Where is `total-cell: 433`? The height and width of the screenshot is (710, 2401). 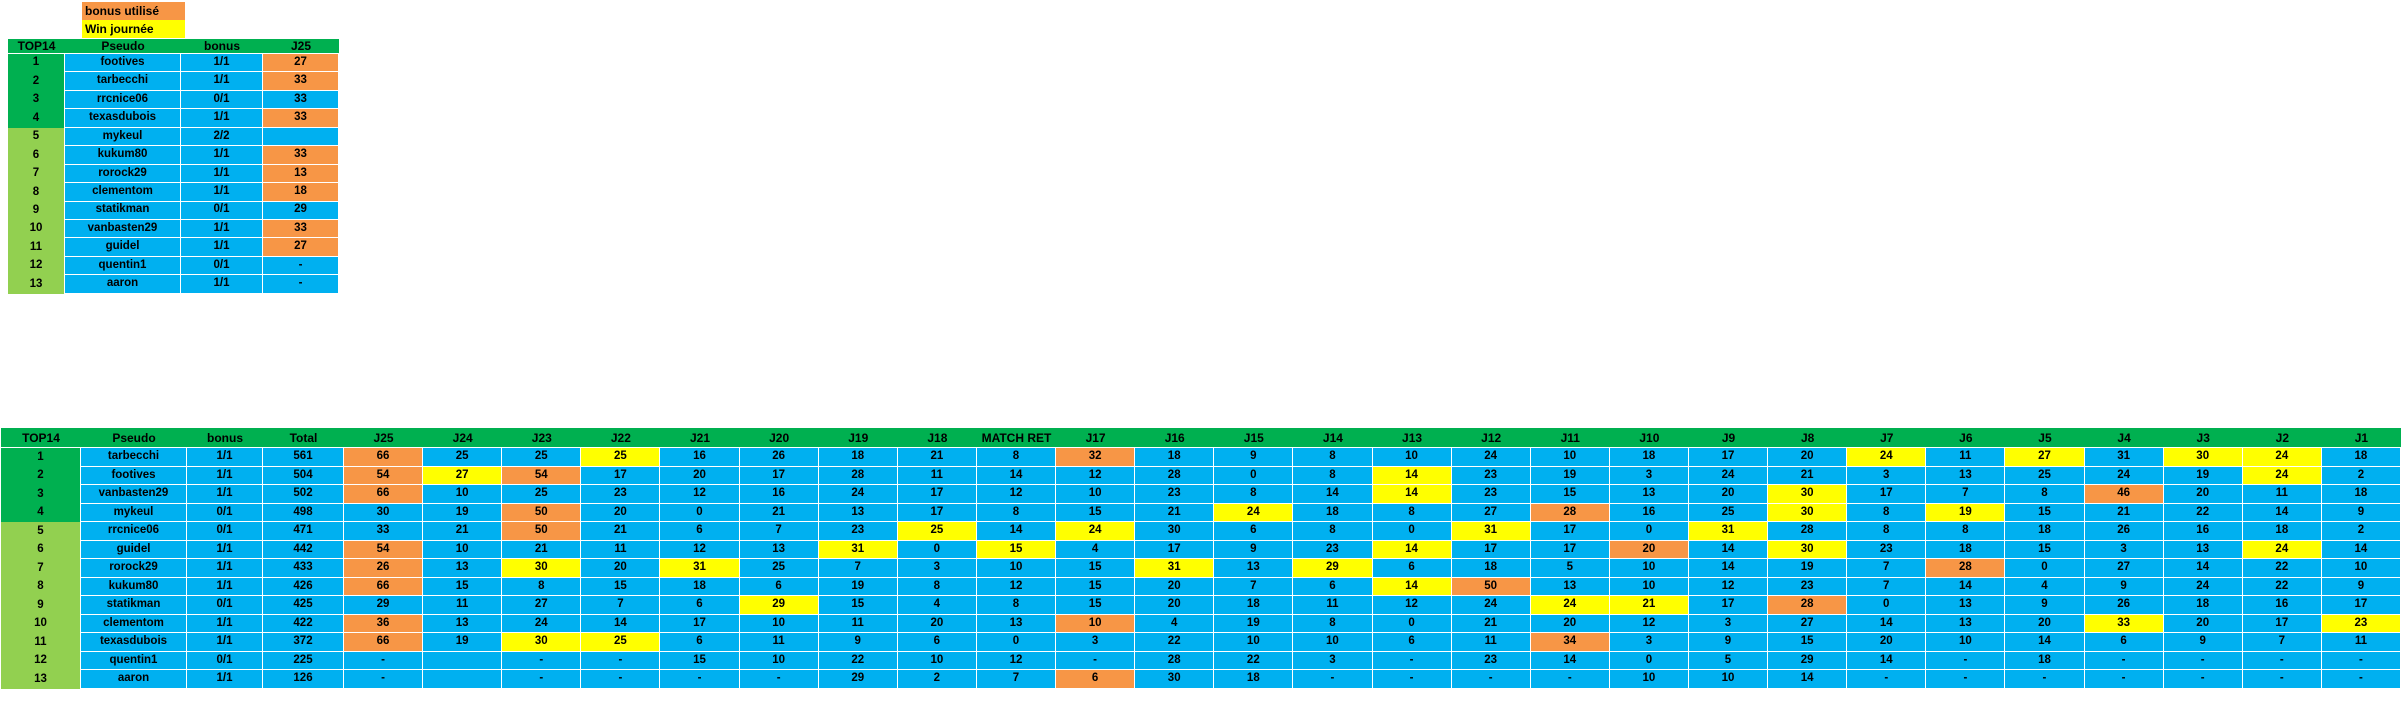
total-cell: 433 is located at coordinates (303, 568).